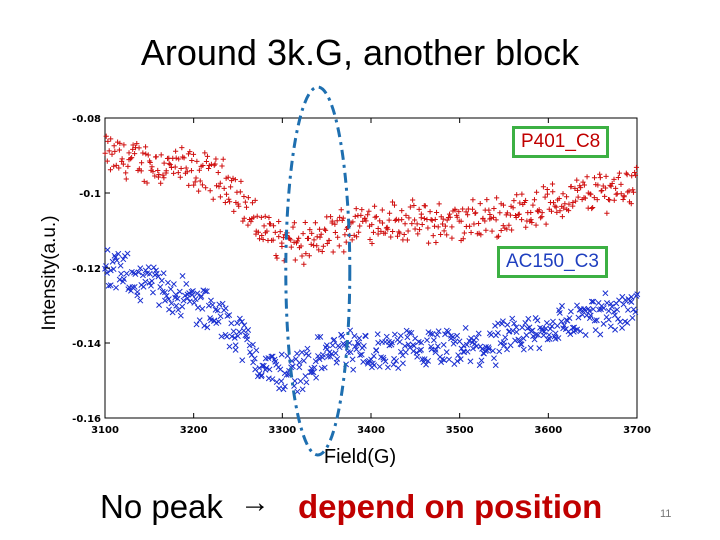  I want to click on y-axis-label: Intensity(a.u.), so click(49, 273).